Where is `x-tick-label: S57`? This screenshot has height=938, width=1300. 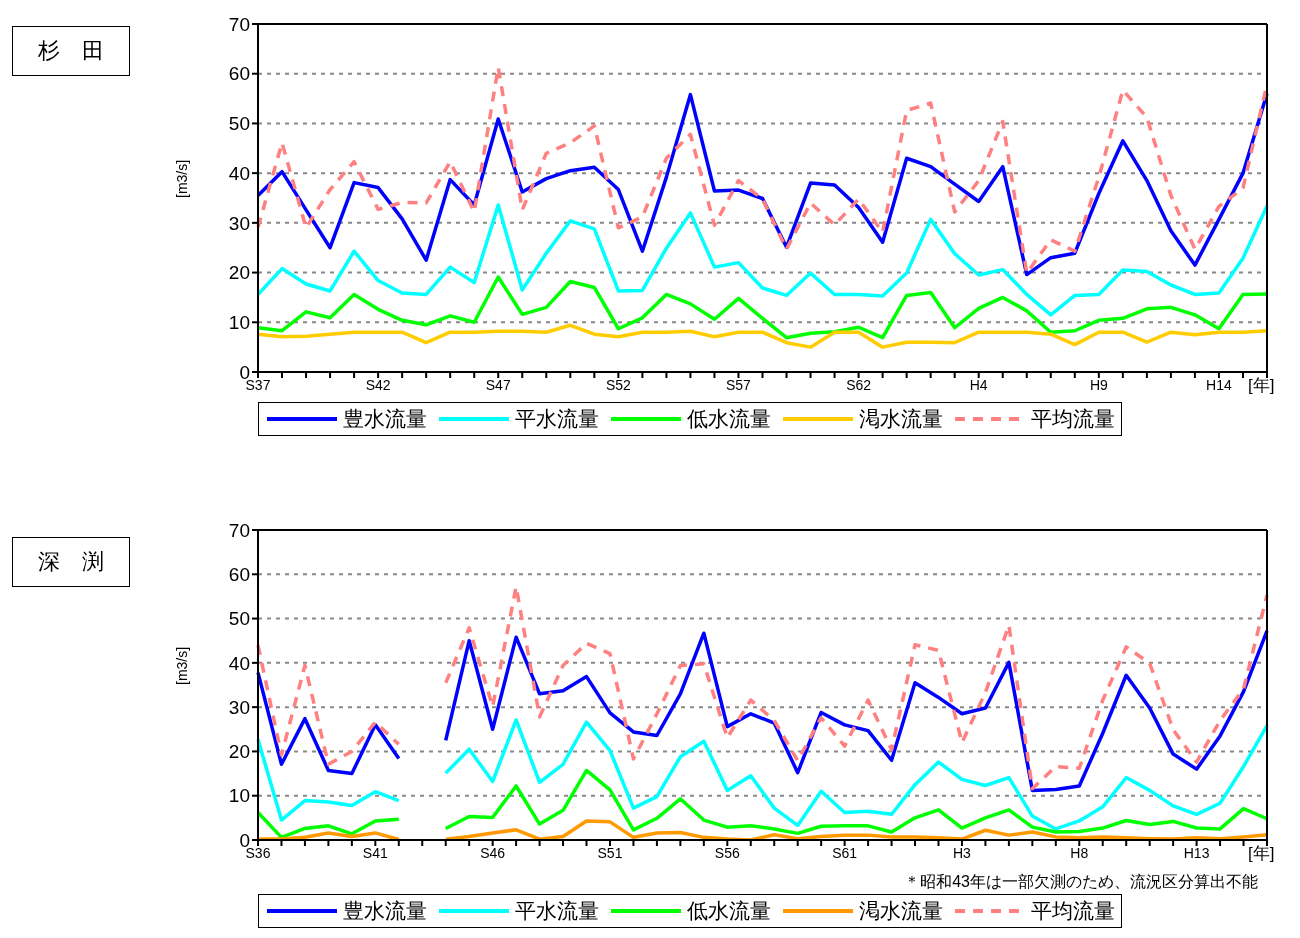
x-tick-label: S57 is located at coordinates (739, 384).